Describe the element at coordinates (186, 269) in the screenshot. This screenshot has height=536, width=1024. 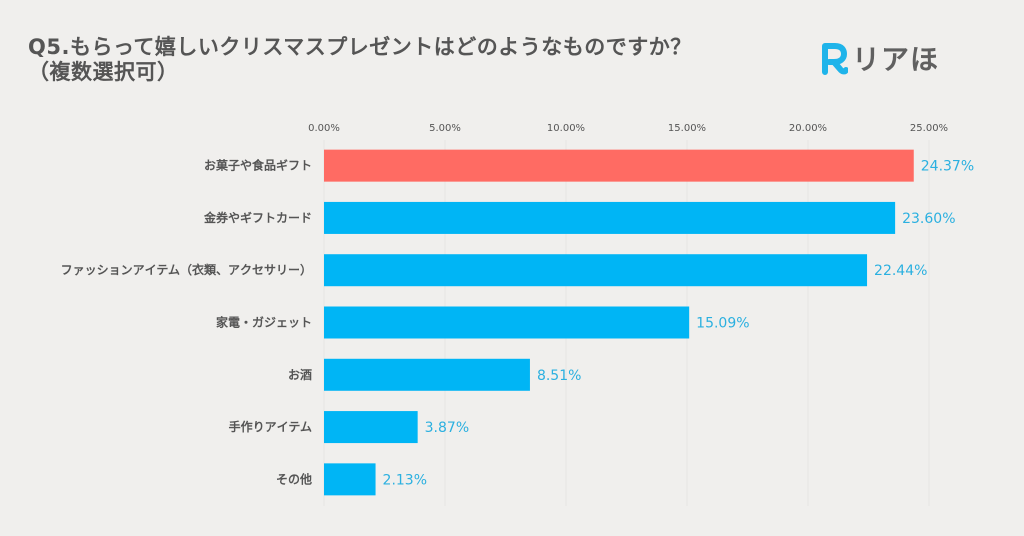
I see `category-label: ファッションアイテム（衣類、アクセサリー）` at that location.